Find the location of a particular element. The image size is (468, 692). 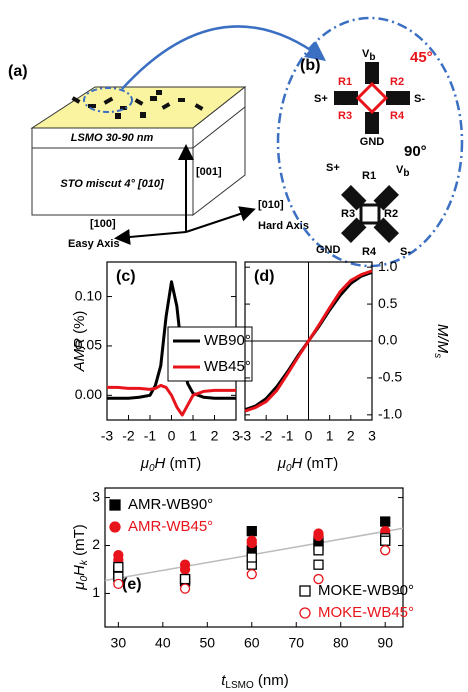

x-tick-label: 50 is located at coordinates (208, 643).